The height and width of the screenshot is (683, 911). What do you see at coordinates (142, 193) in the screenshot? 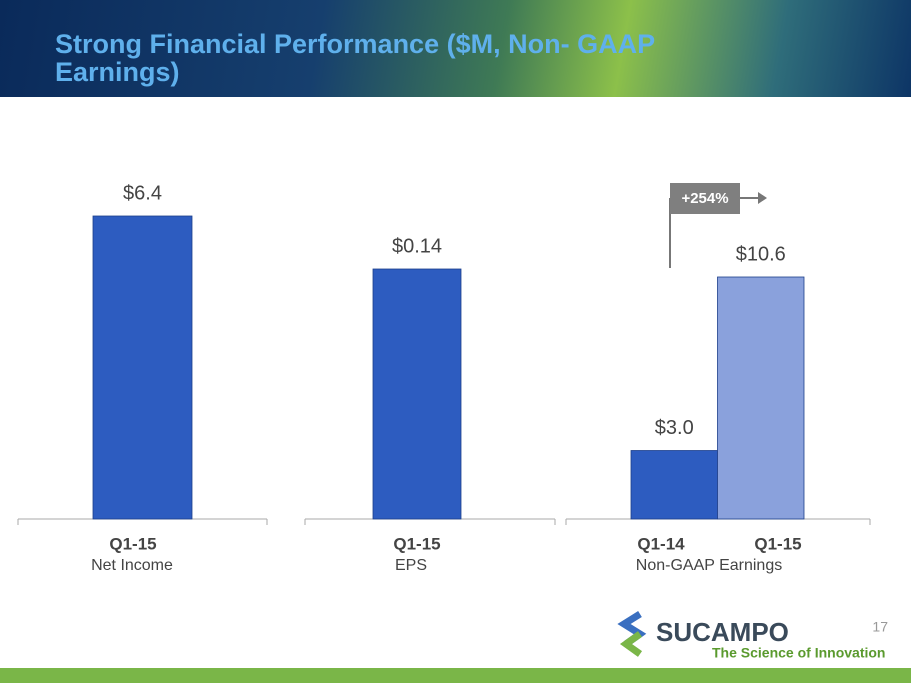
I see `value-label: $6.4` at bounding box center [142, 193].